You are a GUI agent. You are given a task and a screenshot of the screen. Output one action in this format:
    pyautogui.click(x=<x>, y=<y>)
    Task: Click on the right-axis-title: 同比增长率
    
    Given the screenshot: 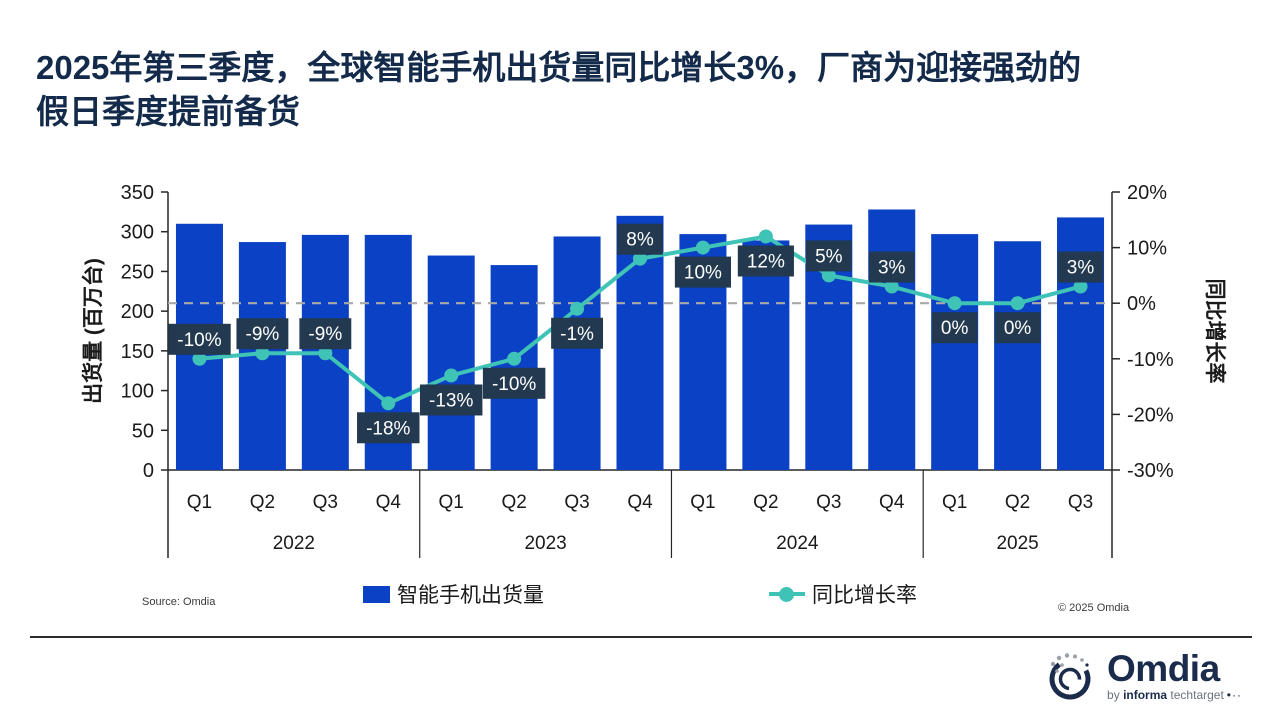 What is the action you would take?
    pyautogui.click(x=1215, y=331)
    